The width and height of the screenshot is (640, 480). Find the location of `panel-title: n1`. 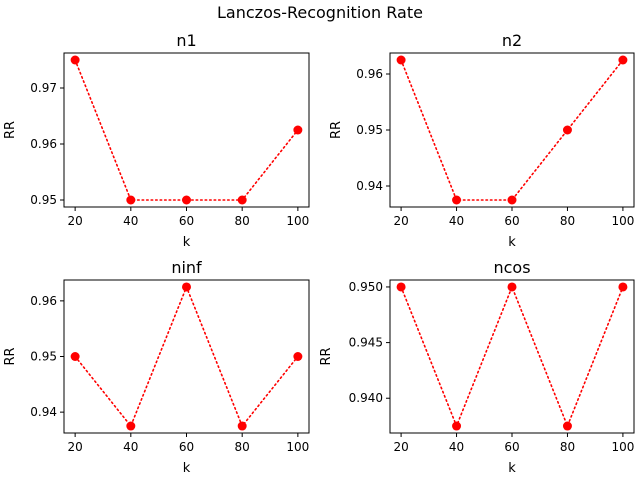

panel-title: n1 is located at coordinates (186, 40).